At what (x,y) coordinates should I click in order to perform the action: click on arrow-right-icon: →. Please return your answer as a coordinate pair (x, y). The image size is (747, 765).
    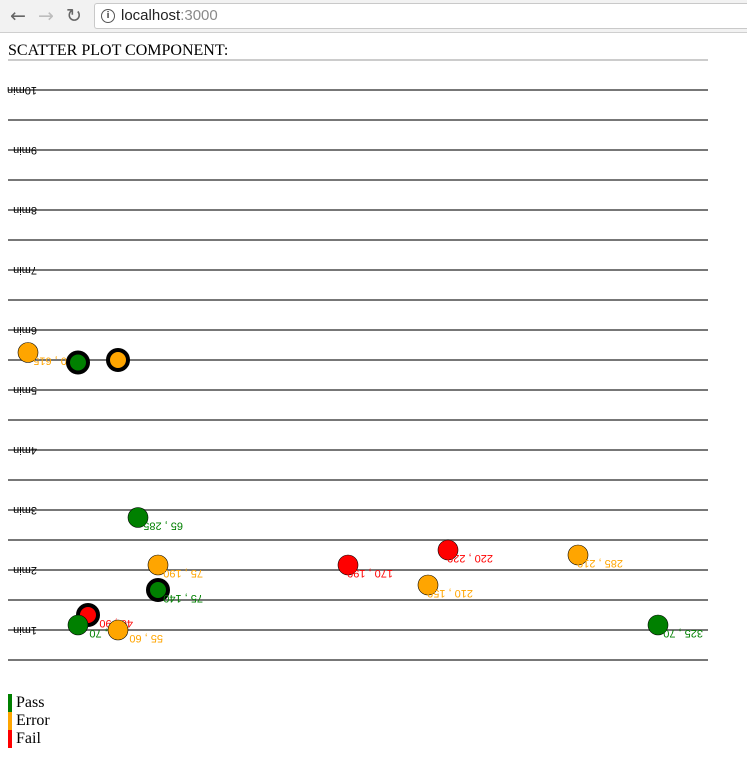
    Looking at the image, I should click on (46, 16).